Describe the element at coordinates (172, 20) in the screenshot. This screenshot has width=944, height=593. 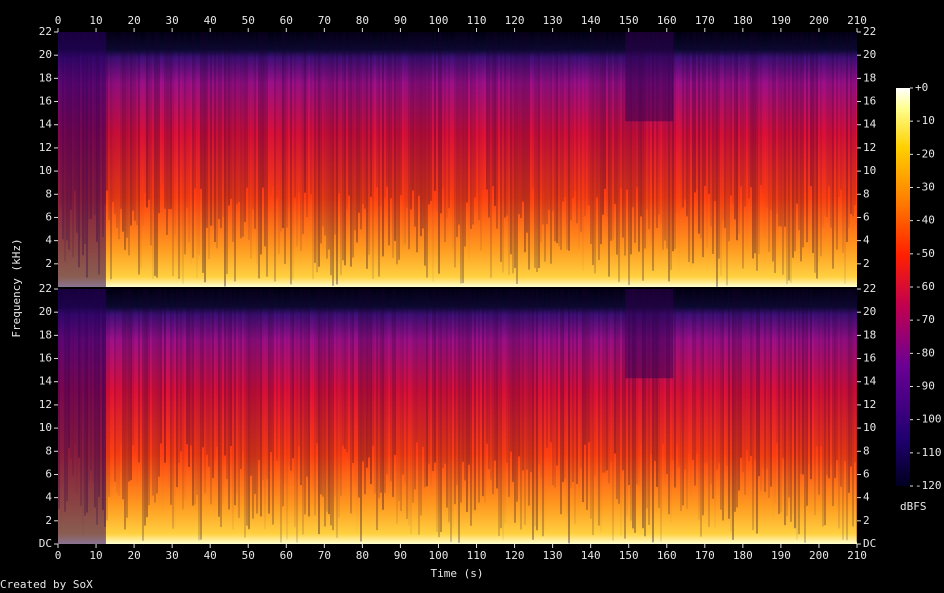
I see `x-tick-label: 30` at that location.